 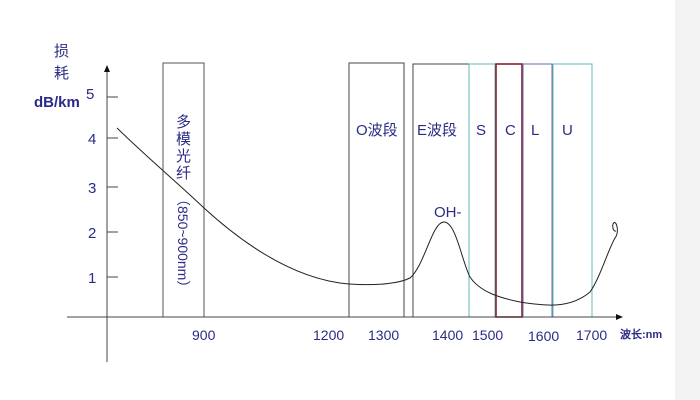 I want to click on y-tick-label: 1, so click(x=92, y=278).